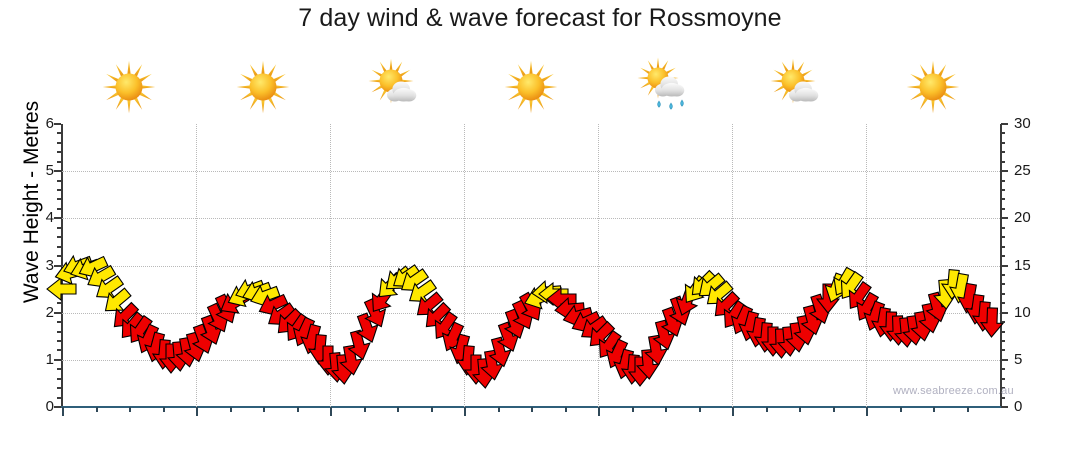  What do you see at coordinates (49, 312) in the screenshot?
I see `left-axis-tick-label: 2` at bounding box center [49, 312].